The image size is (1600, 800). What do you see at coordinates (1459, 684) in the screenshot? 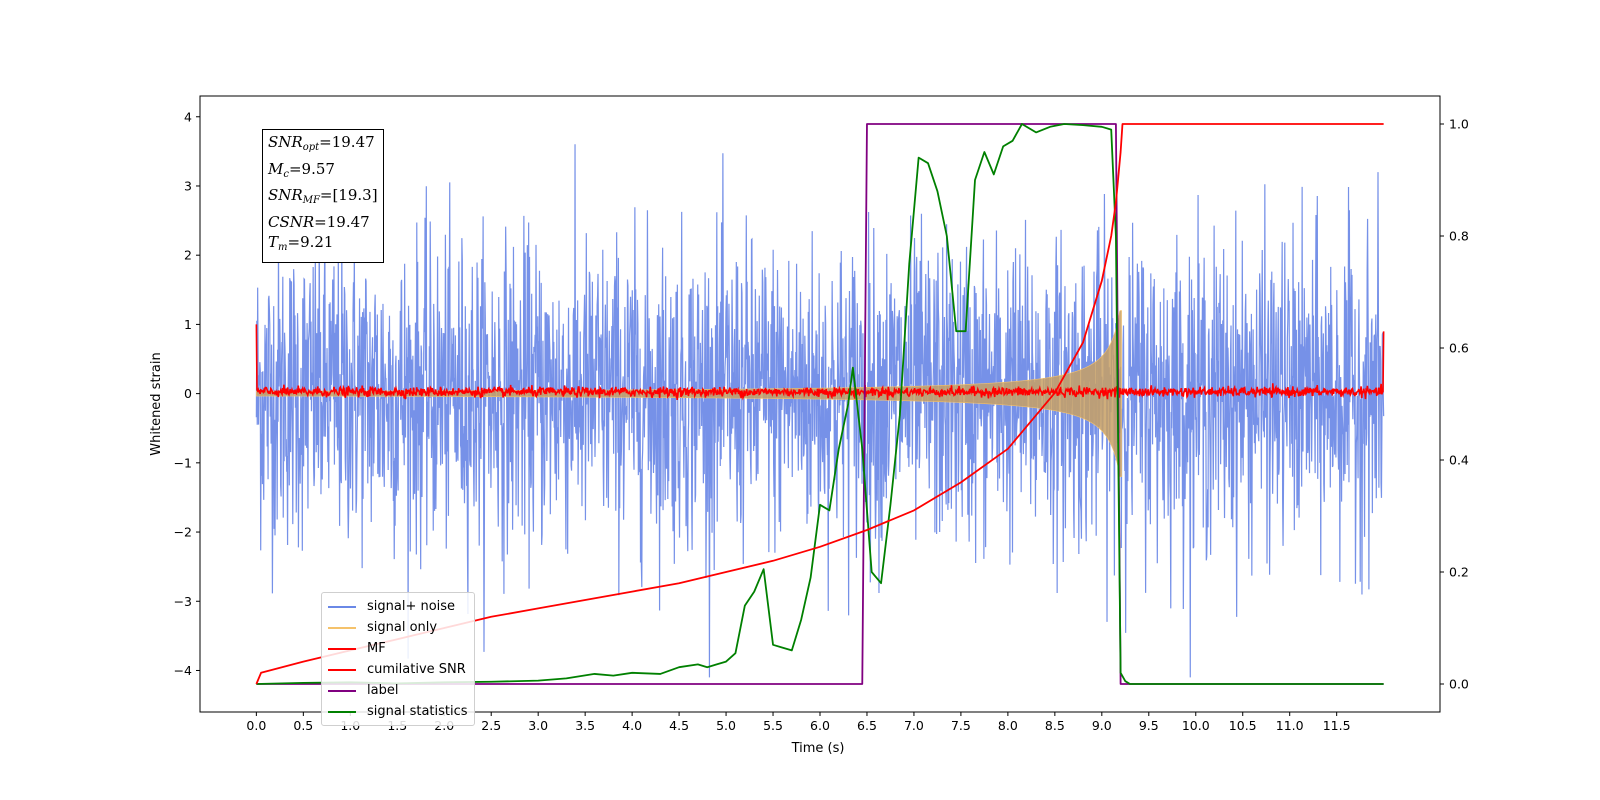
I see `y-right-tick-label: 0.0` at bounding box center [1459, 684].